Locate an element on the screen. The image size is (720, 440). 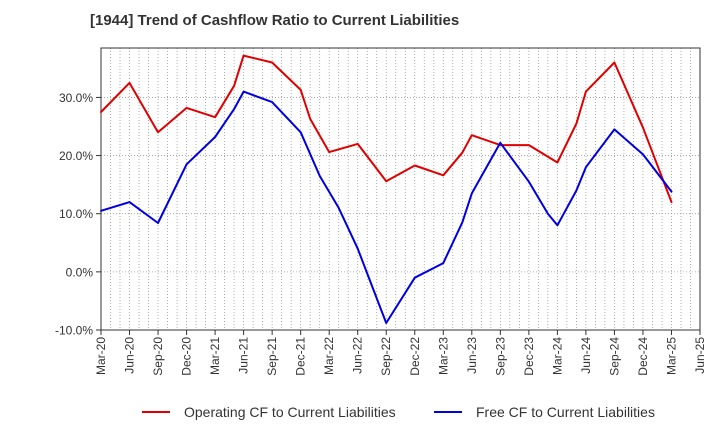
x-tick-label: Sep-24 is located at coordinates (614, 356).